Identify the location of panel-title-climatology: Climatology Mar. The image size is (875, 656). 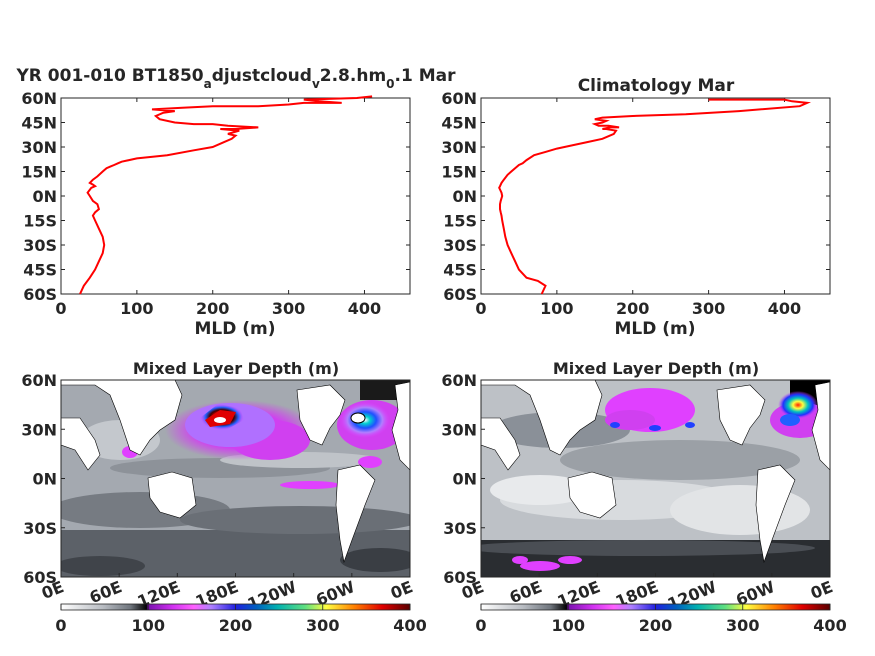
(656, 86).